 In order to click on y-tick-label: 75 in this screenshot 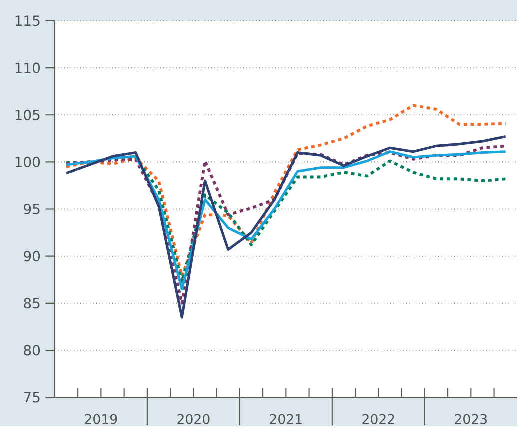, I will do `click(32, 397)`.